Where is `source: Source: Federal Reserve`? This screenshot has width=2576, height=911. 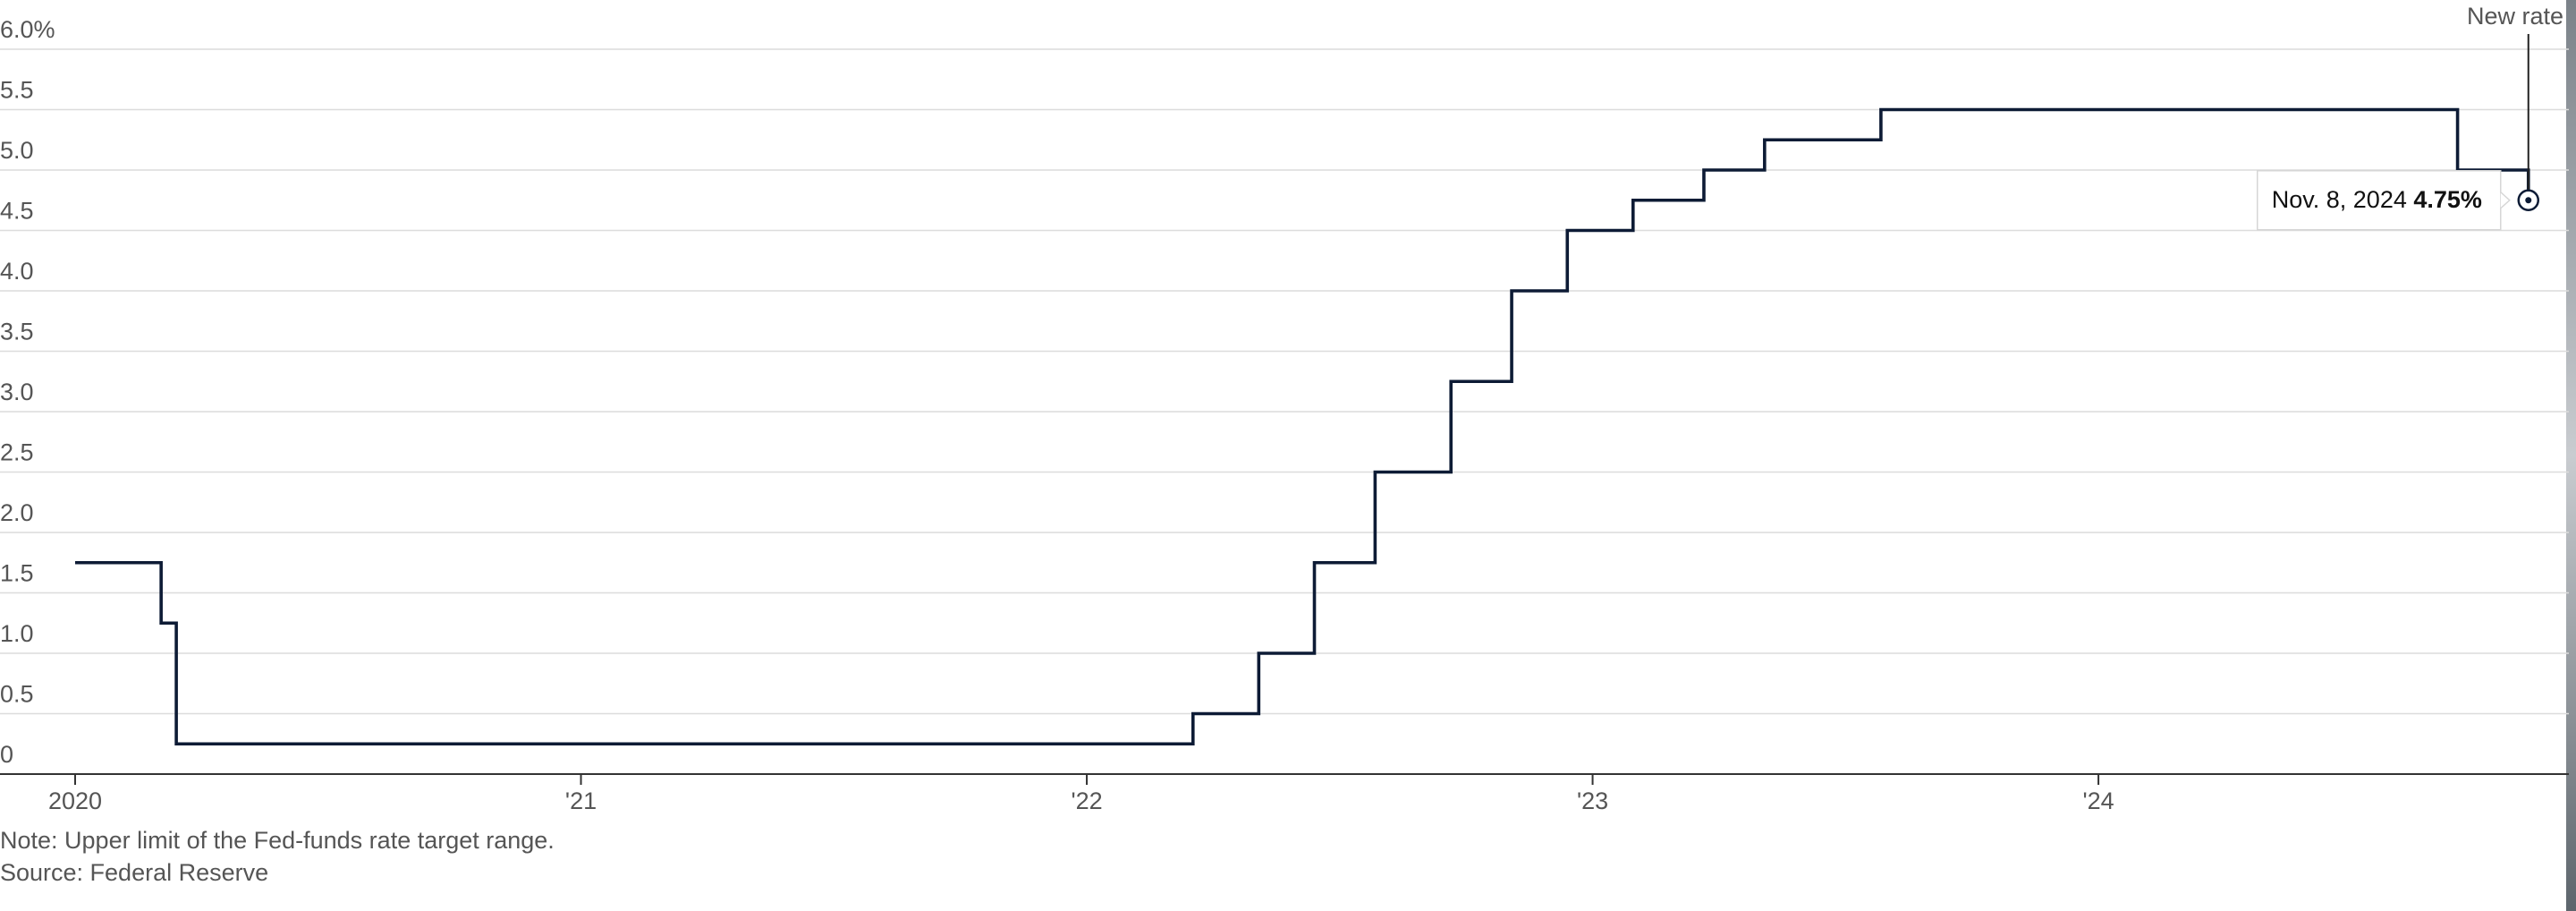 source: Source: Federal Reserve is located at coordinates (134, 872).